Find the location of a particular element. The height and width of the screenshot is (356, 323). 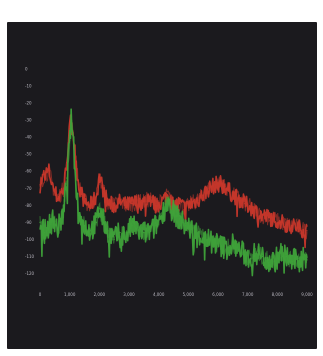

y-tick-label: -70 is located at coordinates (28, 188).